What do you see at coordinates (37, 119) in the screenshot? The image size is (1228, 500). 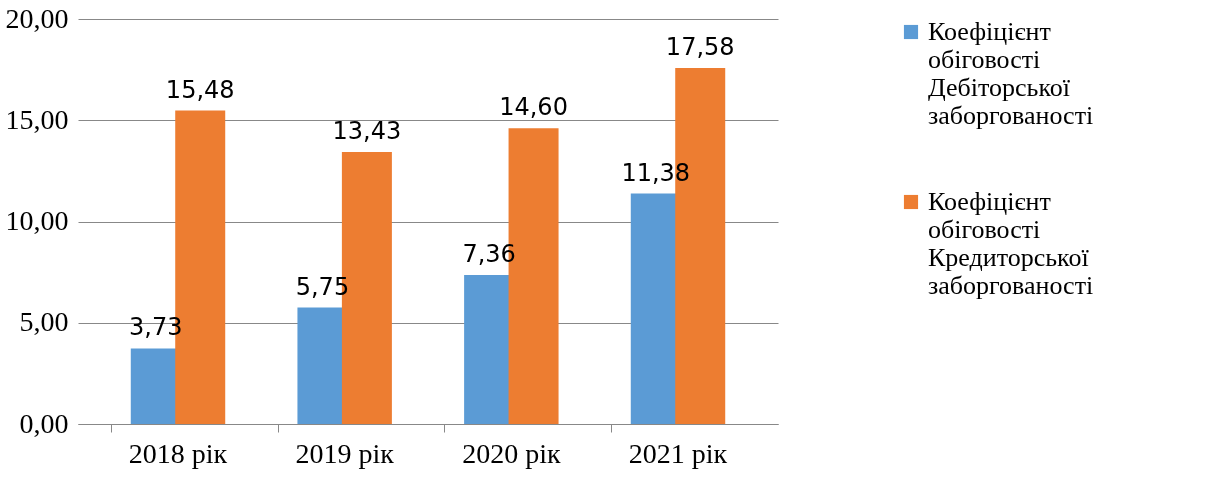 I see `y-tick-label: 15,00` at bounding box center [37, 119].